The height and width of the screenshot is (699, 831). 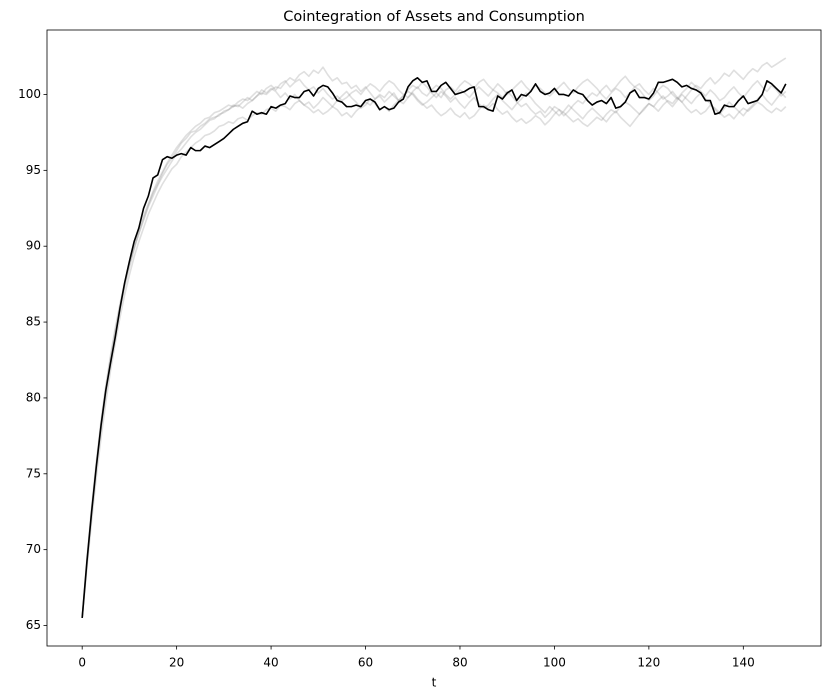 What do you see at coordinates (270, 663) in the screenshot?
I see `x-tick-label: 40` at bounding box center [270, 663].